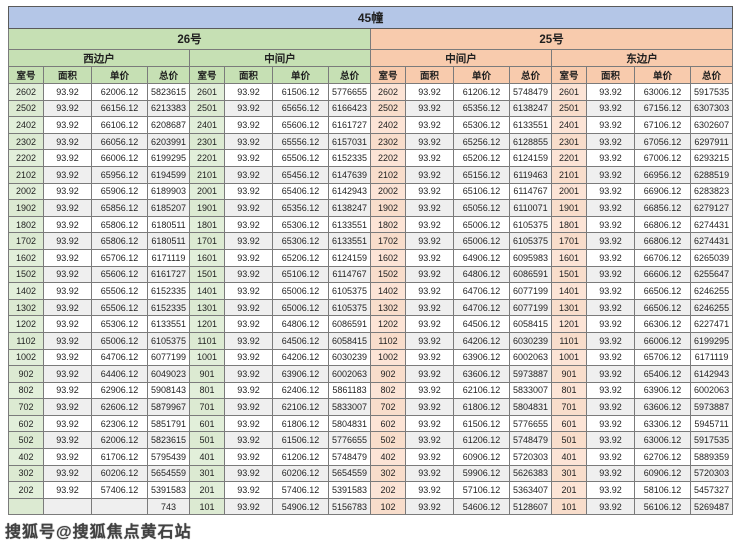  What do you see at coordinates (119, 208) in the screenshot?
I see `unit-price-cell: 65856.12` at bounding box center [119, 208].